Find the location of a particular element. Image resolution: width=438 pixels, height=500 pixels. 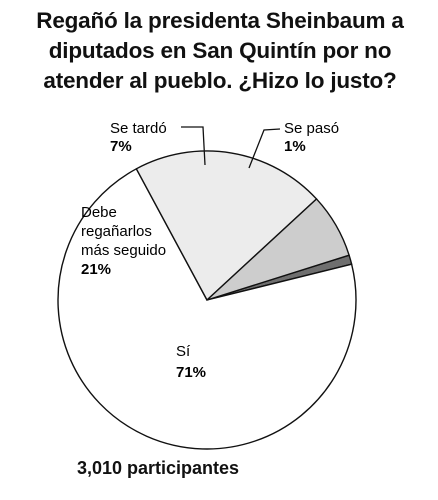

title-line-2: diputados en San Quintín por no is located at coordinates (220, 50).